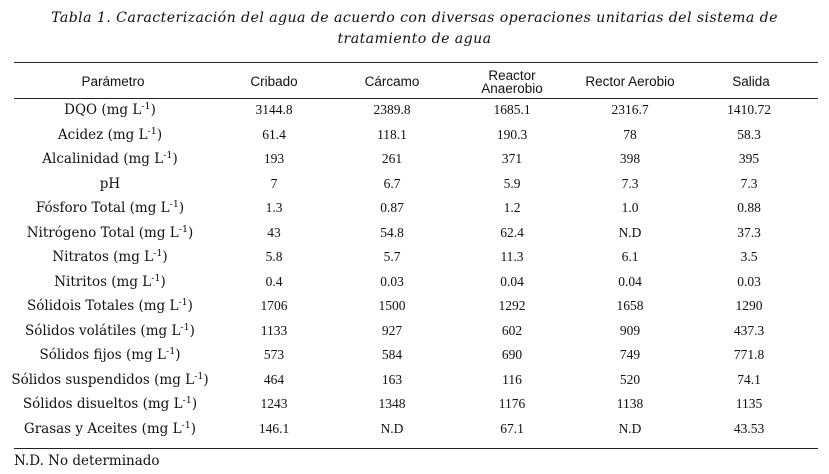 Image resolution: width=829 pixels, height=474 pixels. What do you see at coordinates (274, 207) in the screenshot?
I see `value-cribado: 1.3` at bounding box center [274, 207].